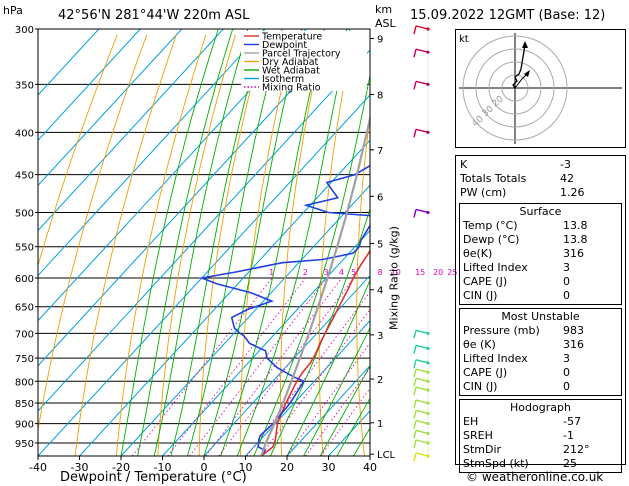 This screenshot has height=486, width=629. What do you see at coordinates (24, 133) in the screenshot?
I see `pressure-tick-label: 400` at bounding box center [24, 133].